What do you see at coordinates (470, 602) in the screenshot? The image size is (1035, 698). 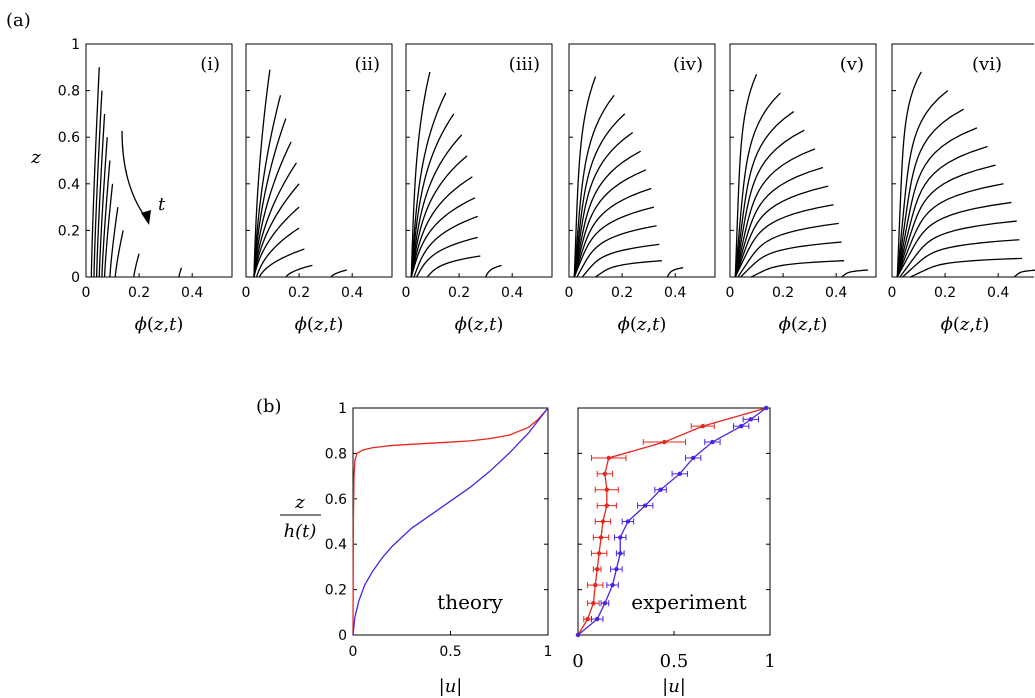 I see `plot-title: theory` at bounding box center [470, 602].